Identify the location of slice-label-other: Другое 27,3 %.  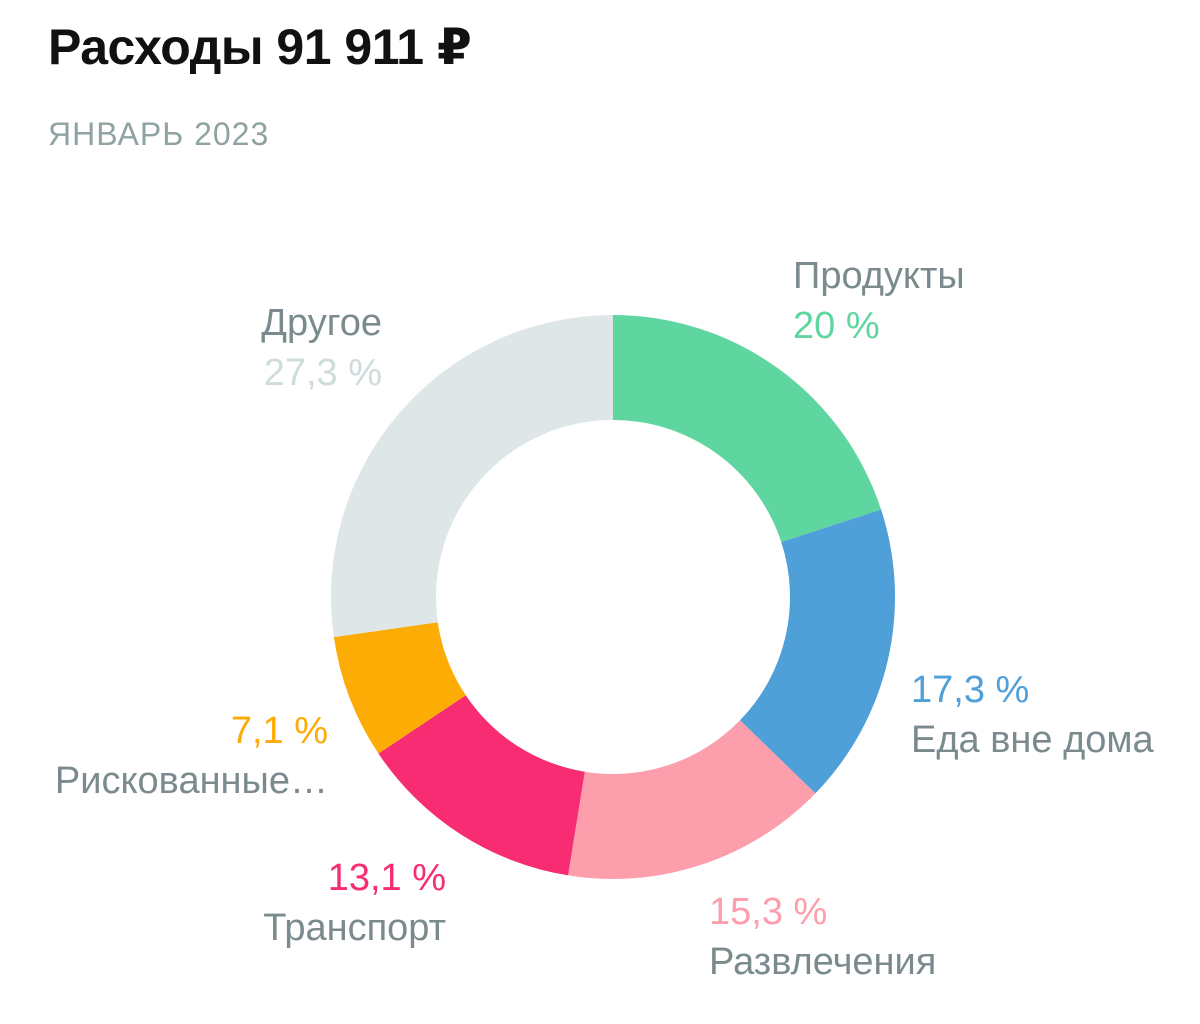
(281, 348).